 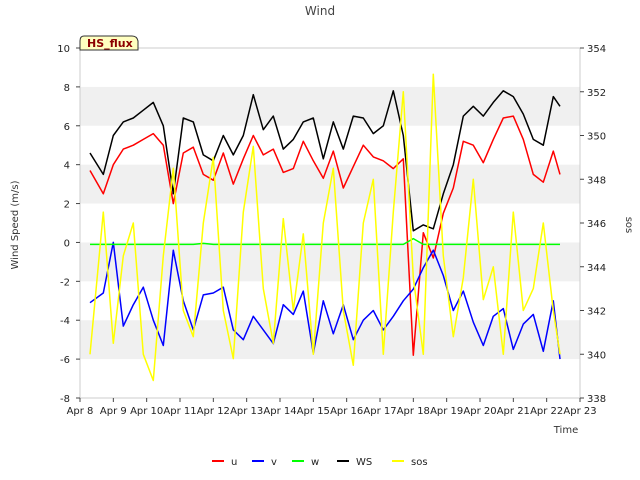 What do you see at coordinates (80, 411) in the screenshot?
I see `x-tick-label: Apr 8` at bounding box center [80, 411].